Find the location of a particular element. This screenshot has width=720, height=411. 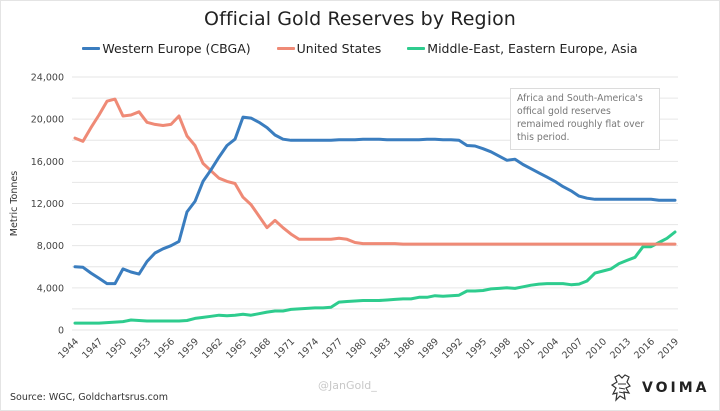

legend-item-western-europe: Western Europe (CBGA) is located at coordinates (166, 48).